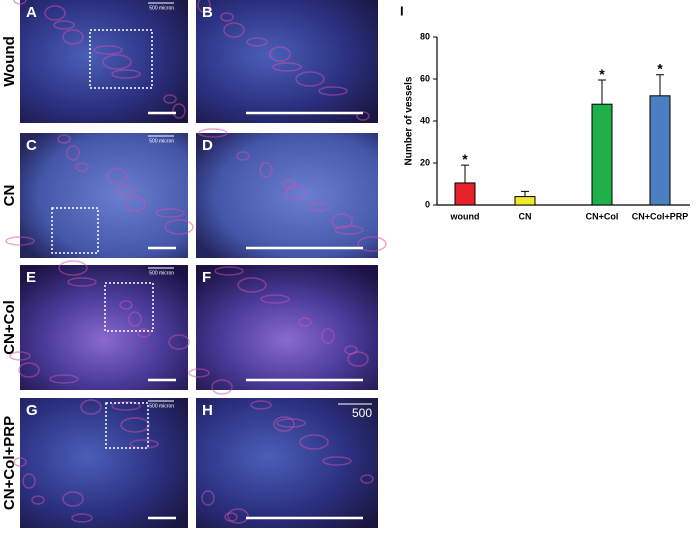 Image resolution: width=700 pixels, height=543 pixels. I want to click on panel-letter: F, so click(206, 277).